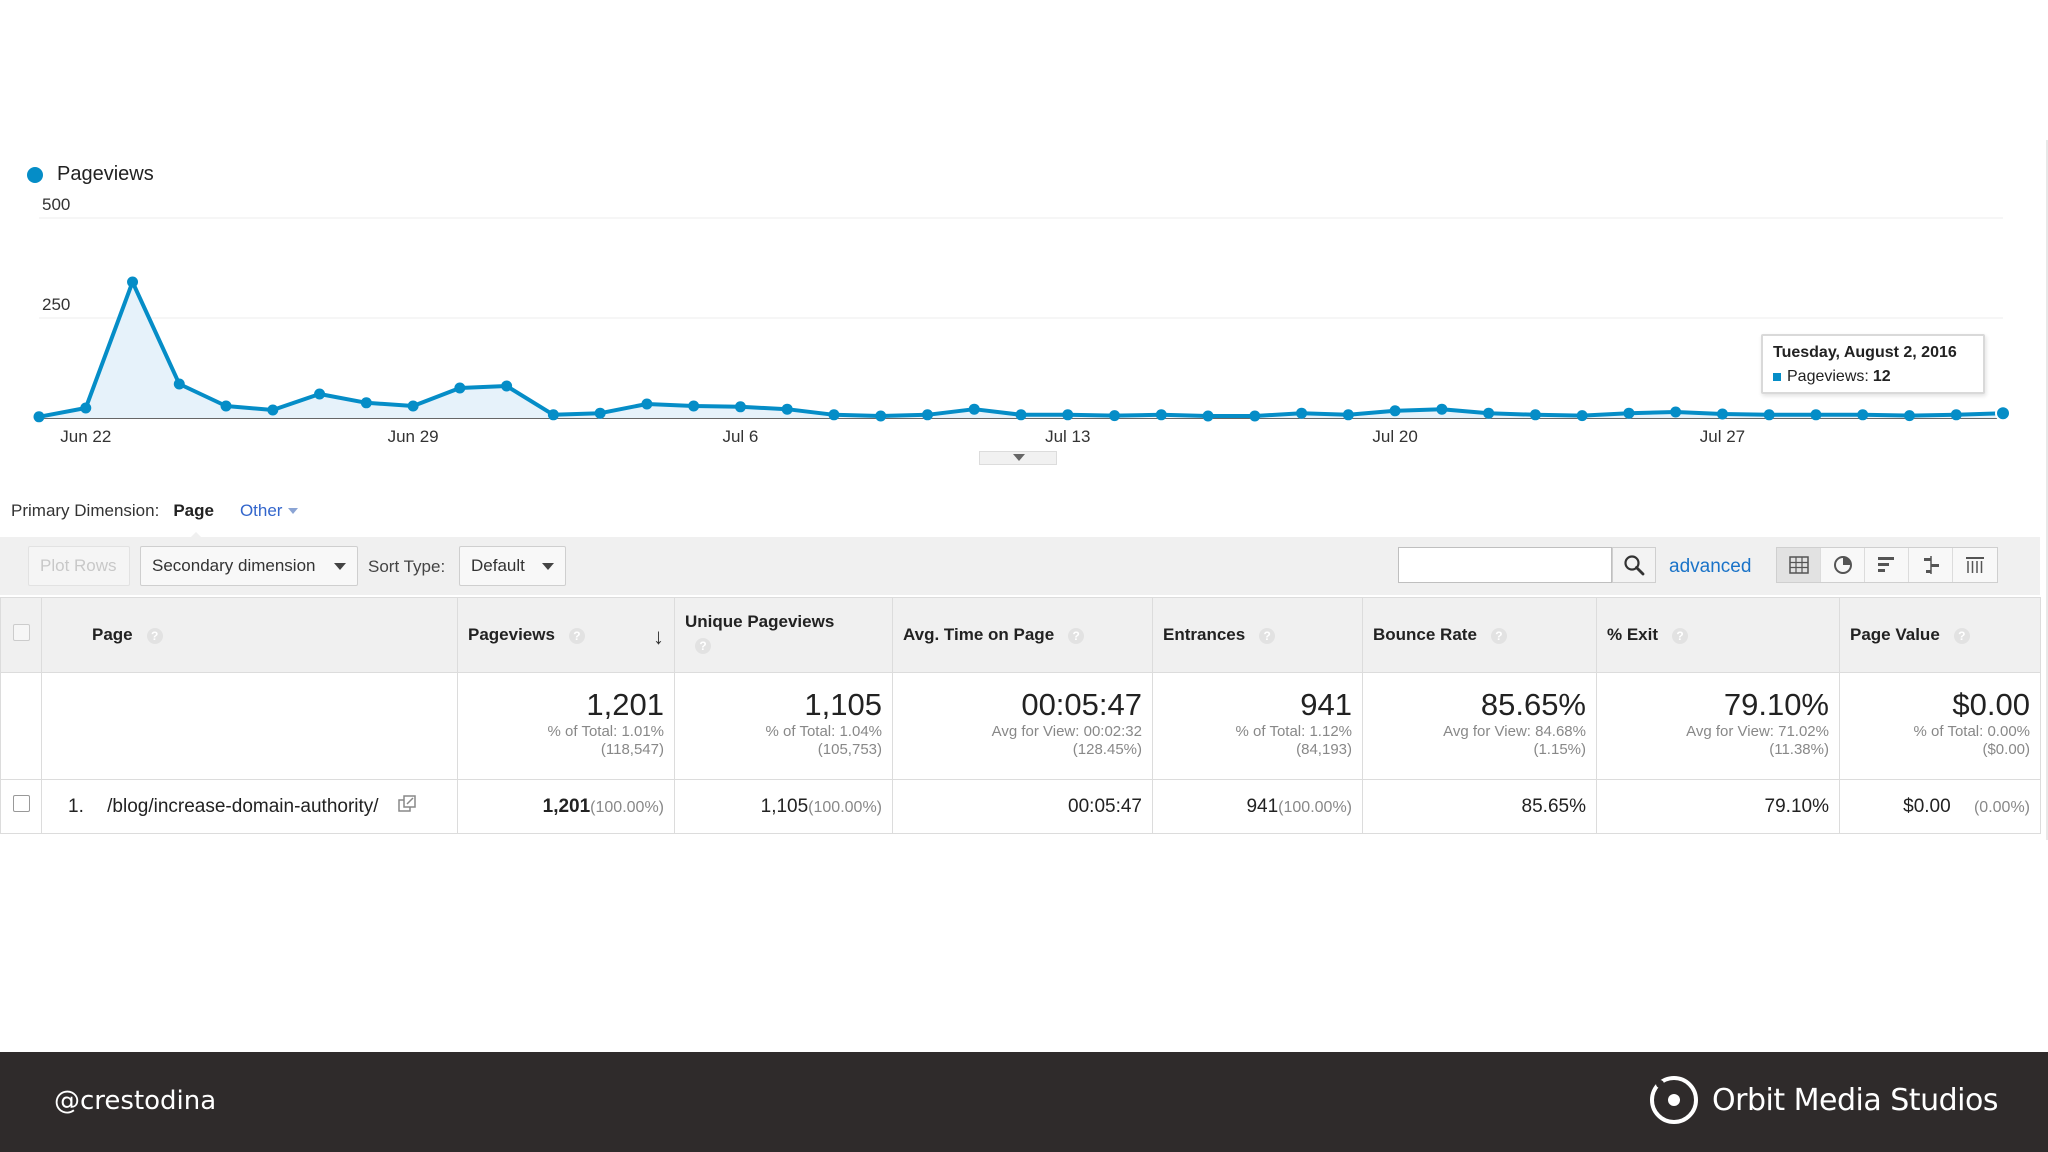 This screenshot has height=1152, width=2048. What do you see at coordinates (56, 204) in the screenshot?
I see `y-tick-label: 500` at bounding box center [56, 204].